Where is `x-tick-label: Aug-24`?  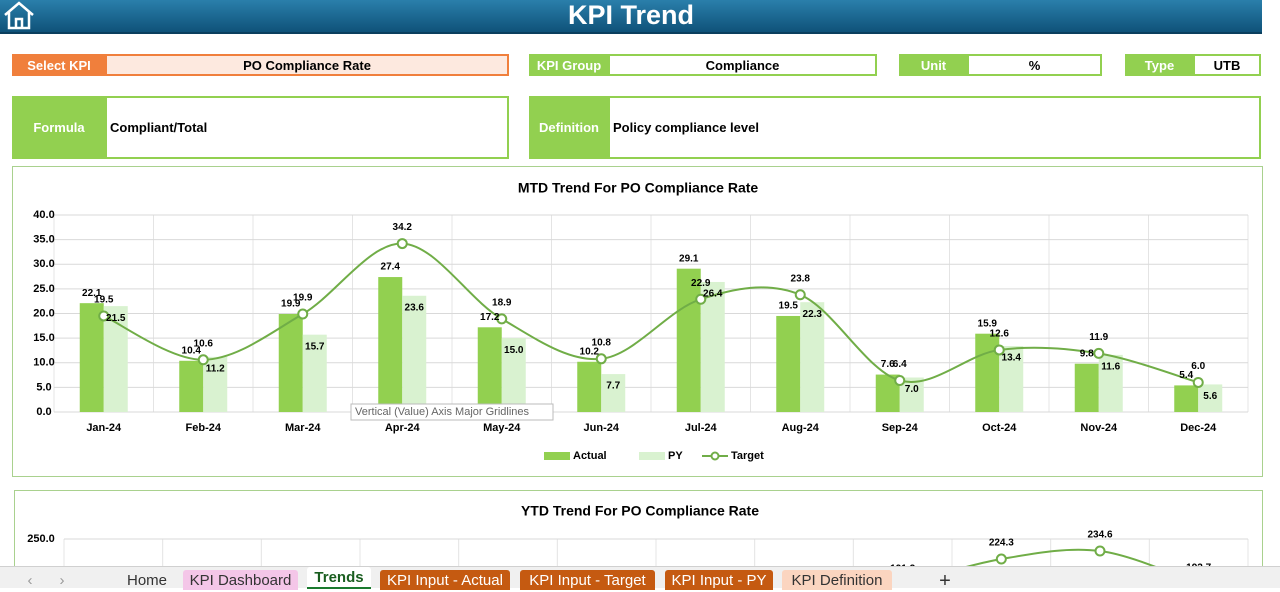 x-tick-label: Aug-24 is located at coordinates (801, 428).